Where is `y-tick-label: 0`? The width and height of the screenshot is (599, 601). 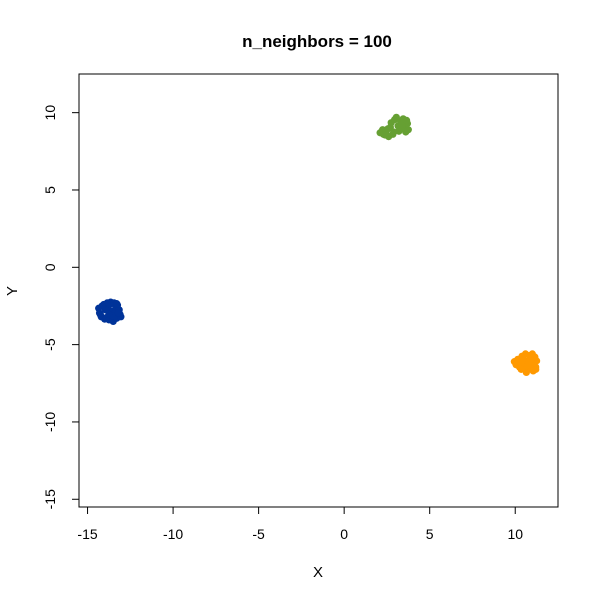 y-tick-label: 0 is located at coordinates (50, 267).